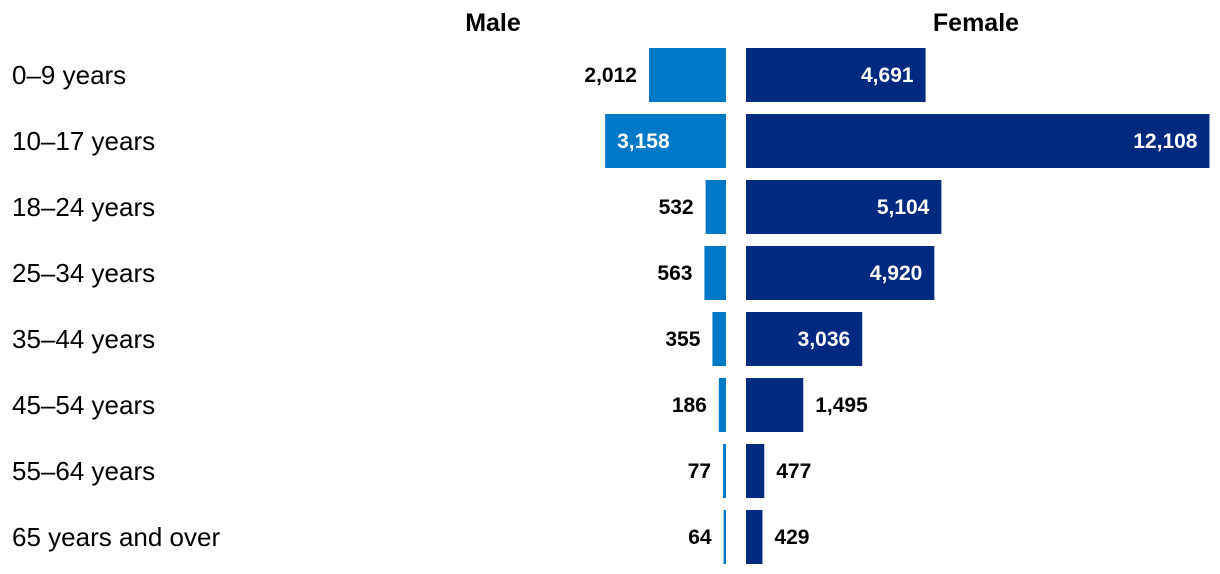  Describe the element at coordinates (689, 405) in the screenshot. I see `value-label-male: 186` at that location.